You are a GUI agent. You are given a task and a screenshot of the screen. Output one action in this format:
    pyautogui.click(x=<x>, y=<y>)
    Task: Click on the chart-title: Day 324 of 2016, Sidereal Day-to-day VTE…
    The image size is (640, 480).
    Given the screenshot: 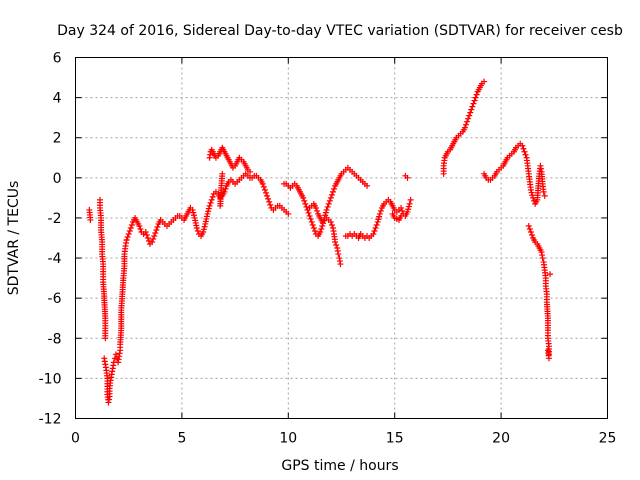 What is the action you would take?
    pyautogui.click(x=340, y=31)
    